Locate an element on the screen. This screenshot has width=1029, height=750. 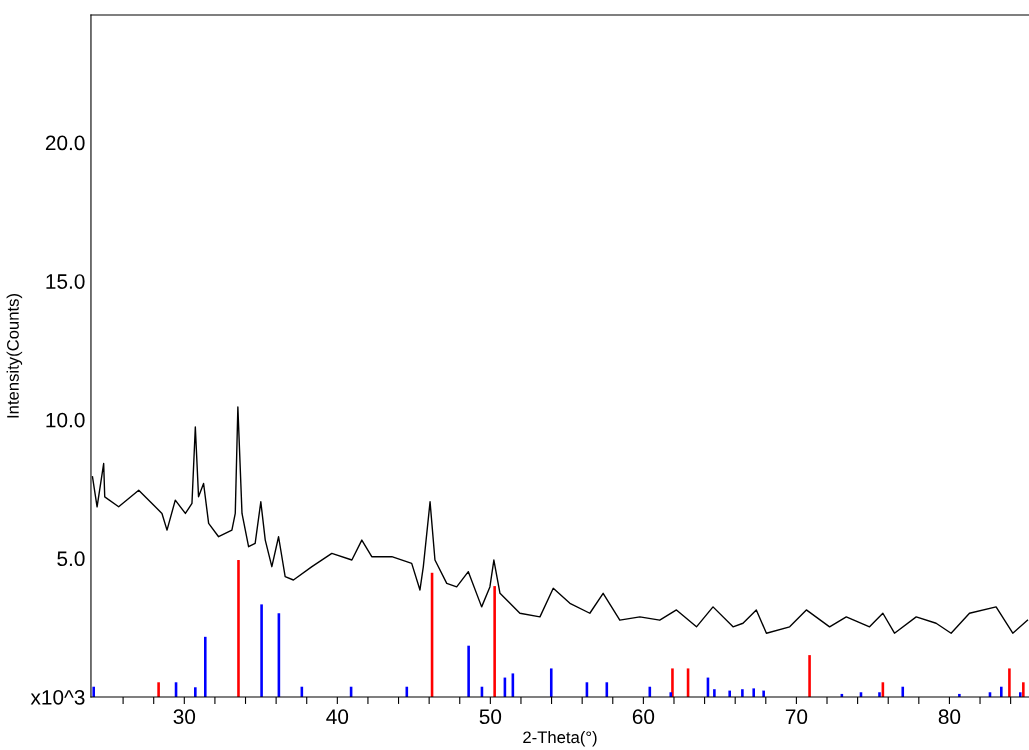
x-tick-label: 40 is located at coordinates (337, 717).